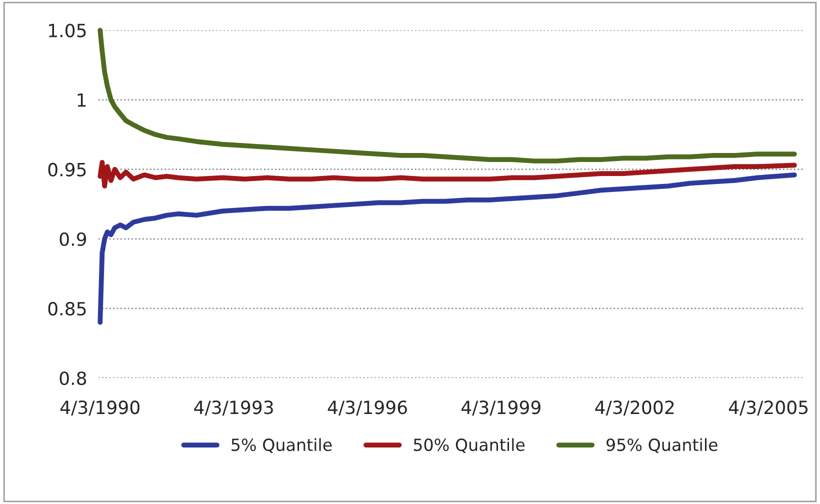 The height and width of the screenshot is (504, 820). I want to click on line-series, so click(447, 174).